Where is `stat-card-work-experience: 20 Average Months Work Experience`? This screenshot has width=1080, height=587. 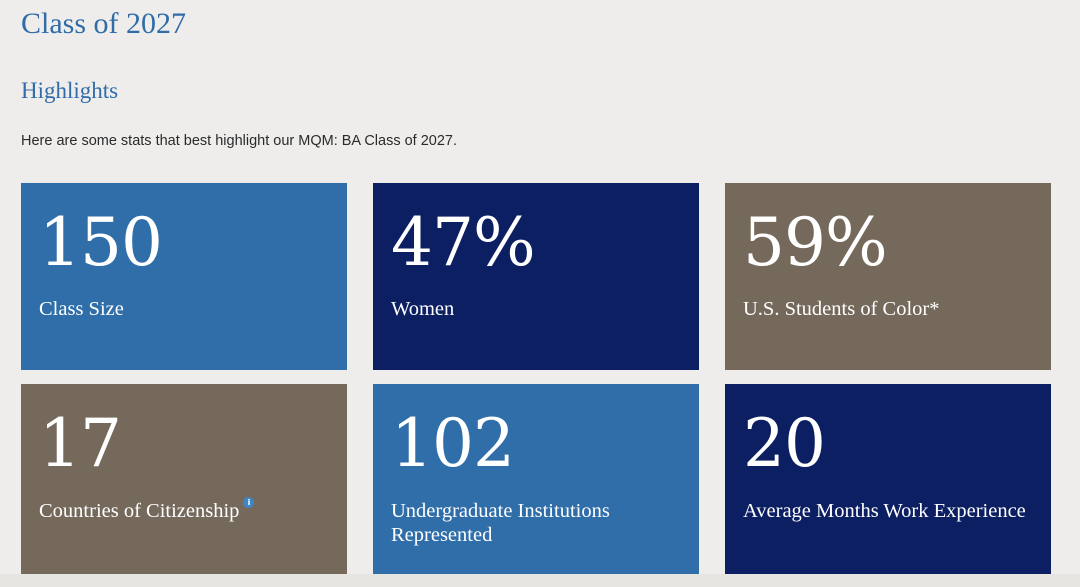
stat-card-work-experience: 20 Average Months Work Experience is located at coordinates (888, 479).